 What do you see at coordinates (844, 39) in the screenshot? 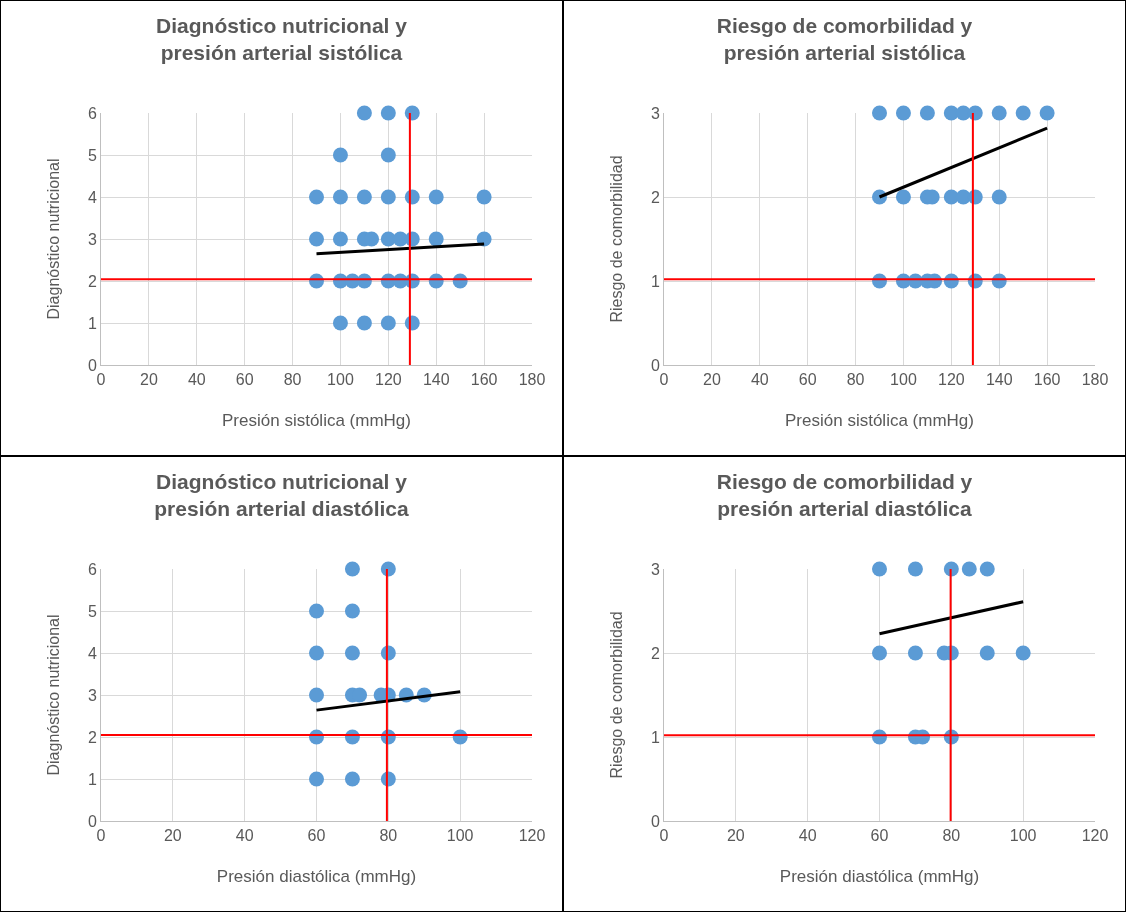
I see `chart-title: Riesgo de comorbilidad y presión arterial sistólica` at bounding box center [844, 39].